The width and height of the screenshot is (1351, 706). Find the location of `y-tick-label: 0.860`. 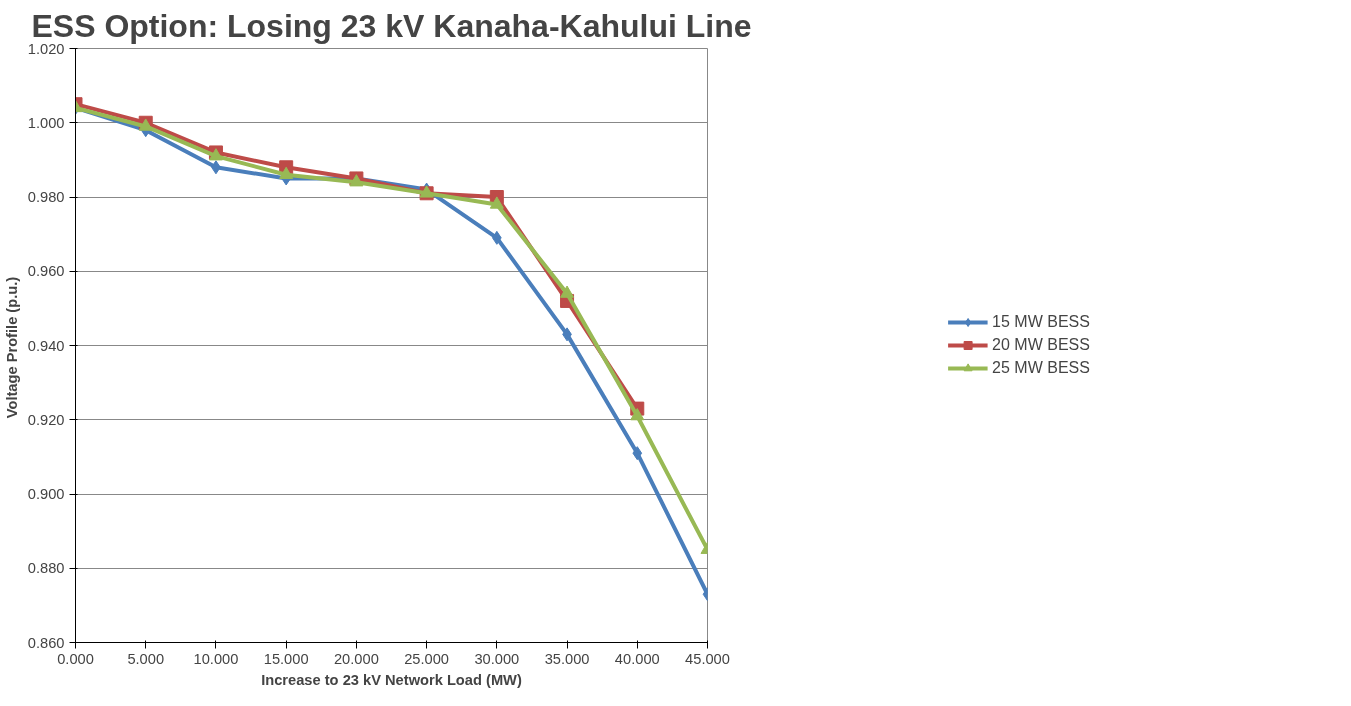

y-tick-label: 0.860 is located at coordinates (46, 642).